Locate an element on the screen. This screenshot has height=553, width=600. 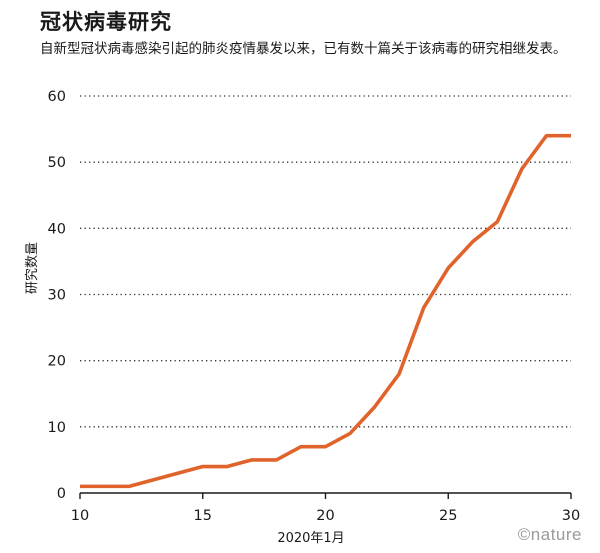
x-tick-label: 20 is located at coordinates (325, 516).